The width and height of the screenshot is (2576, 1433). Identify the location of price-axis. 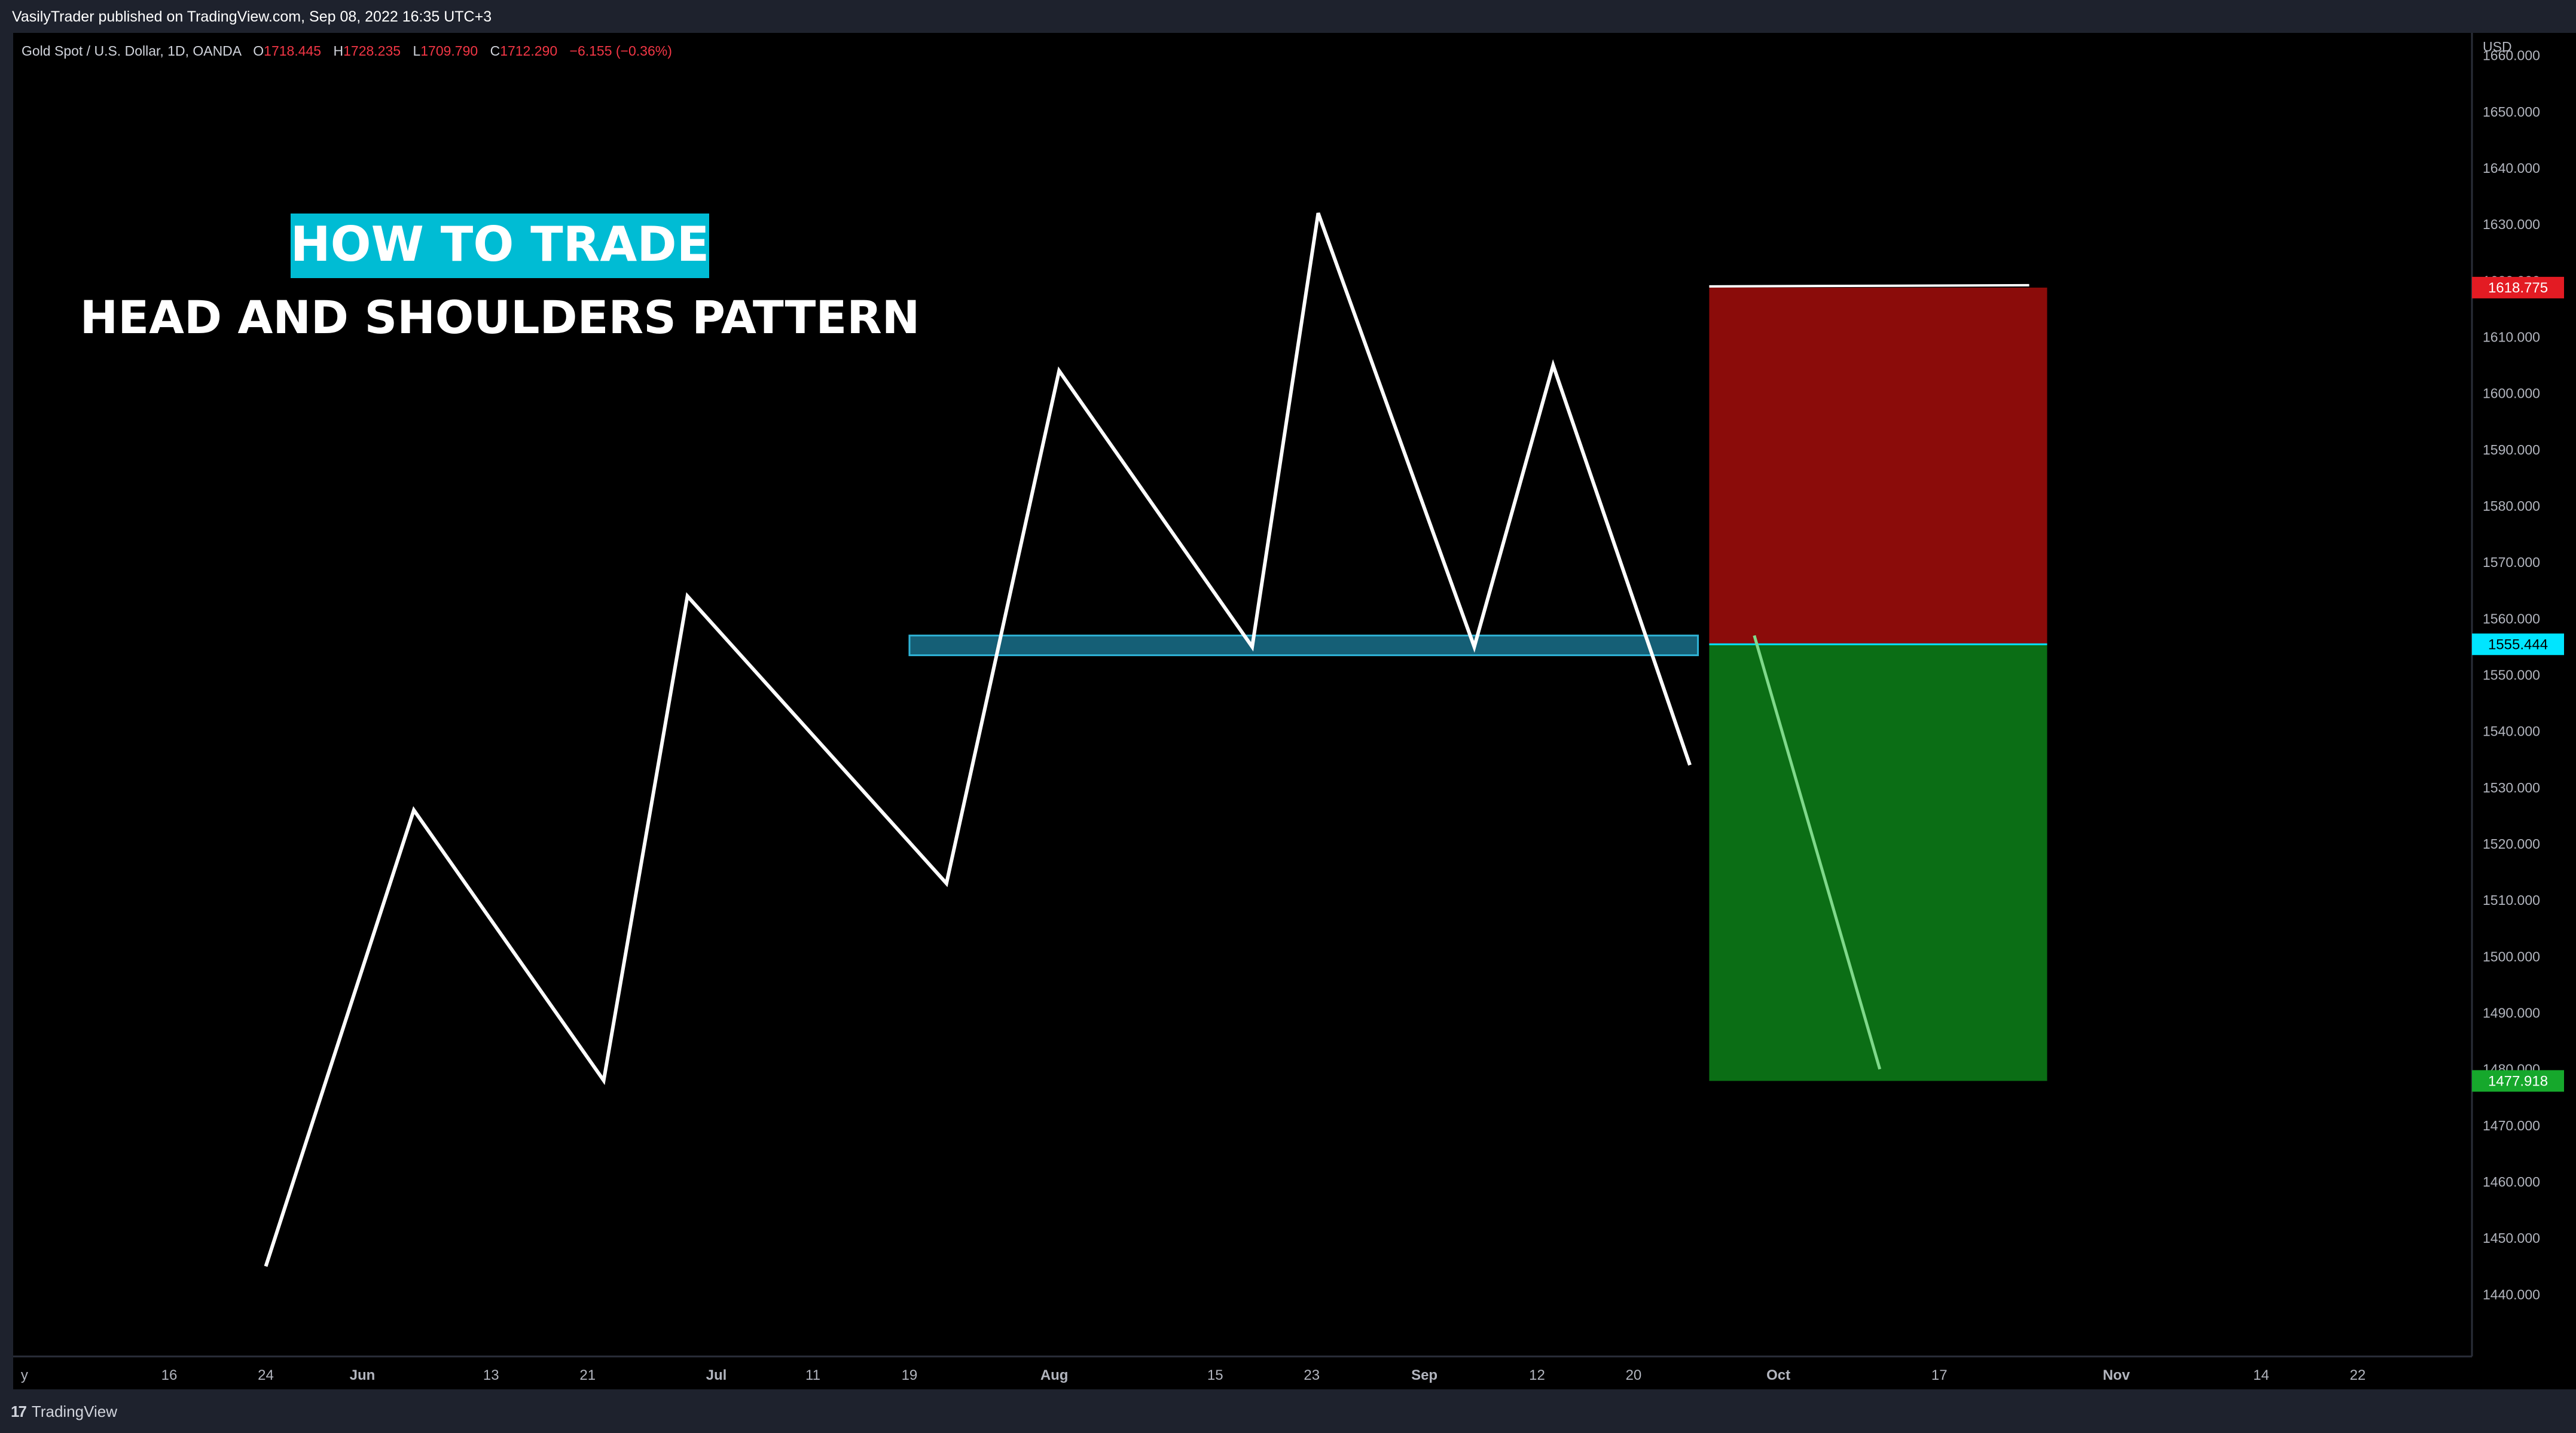
(2524, 711).